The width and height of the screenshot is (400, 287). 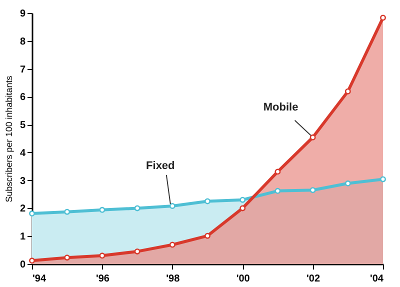 What do you see at coordinates (173, 279) in the screenshot?
I see `x-tick-label: '98` at bounding box center [173, 279].